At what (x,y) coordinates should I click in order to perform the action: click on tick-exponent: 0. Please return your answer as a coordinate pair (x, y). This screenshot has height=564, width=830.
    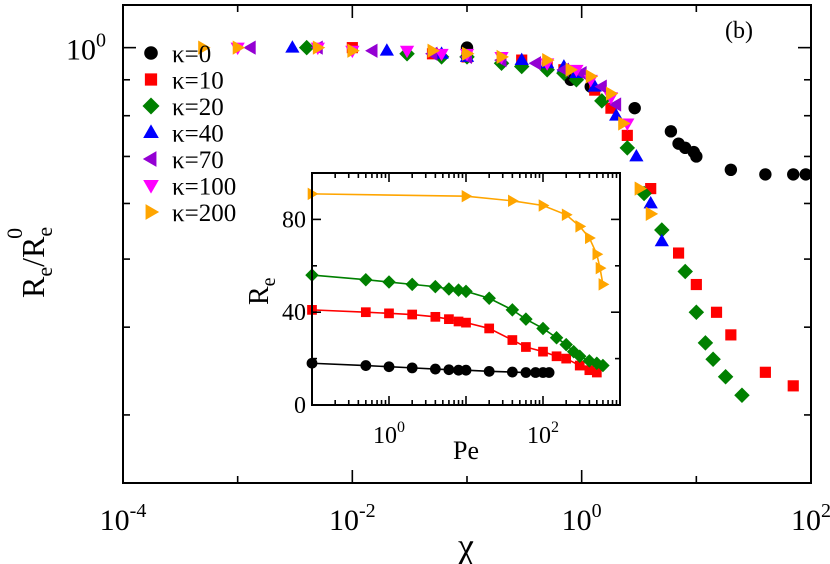
    Looking at the image, I should click on (597, 511).